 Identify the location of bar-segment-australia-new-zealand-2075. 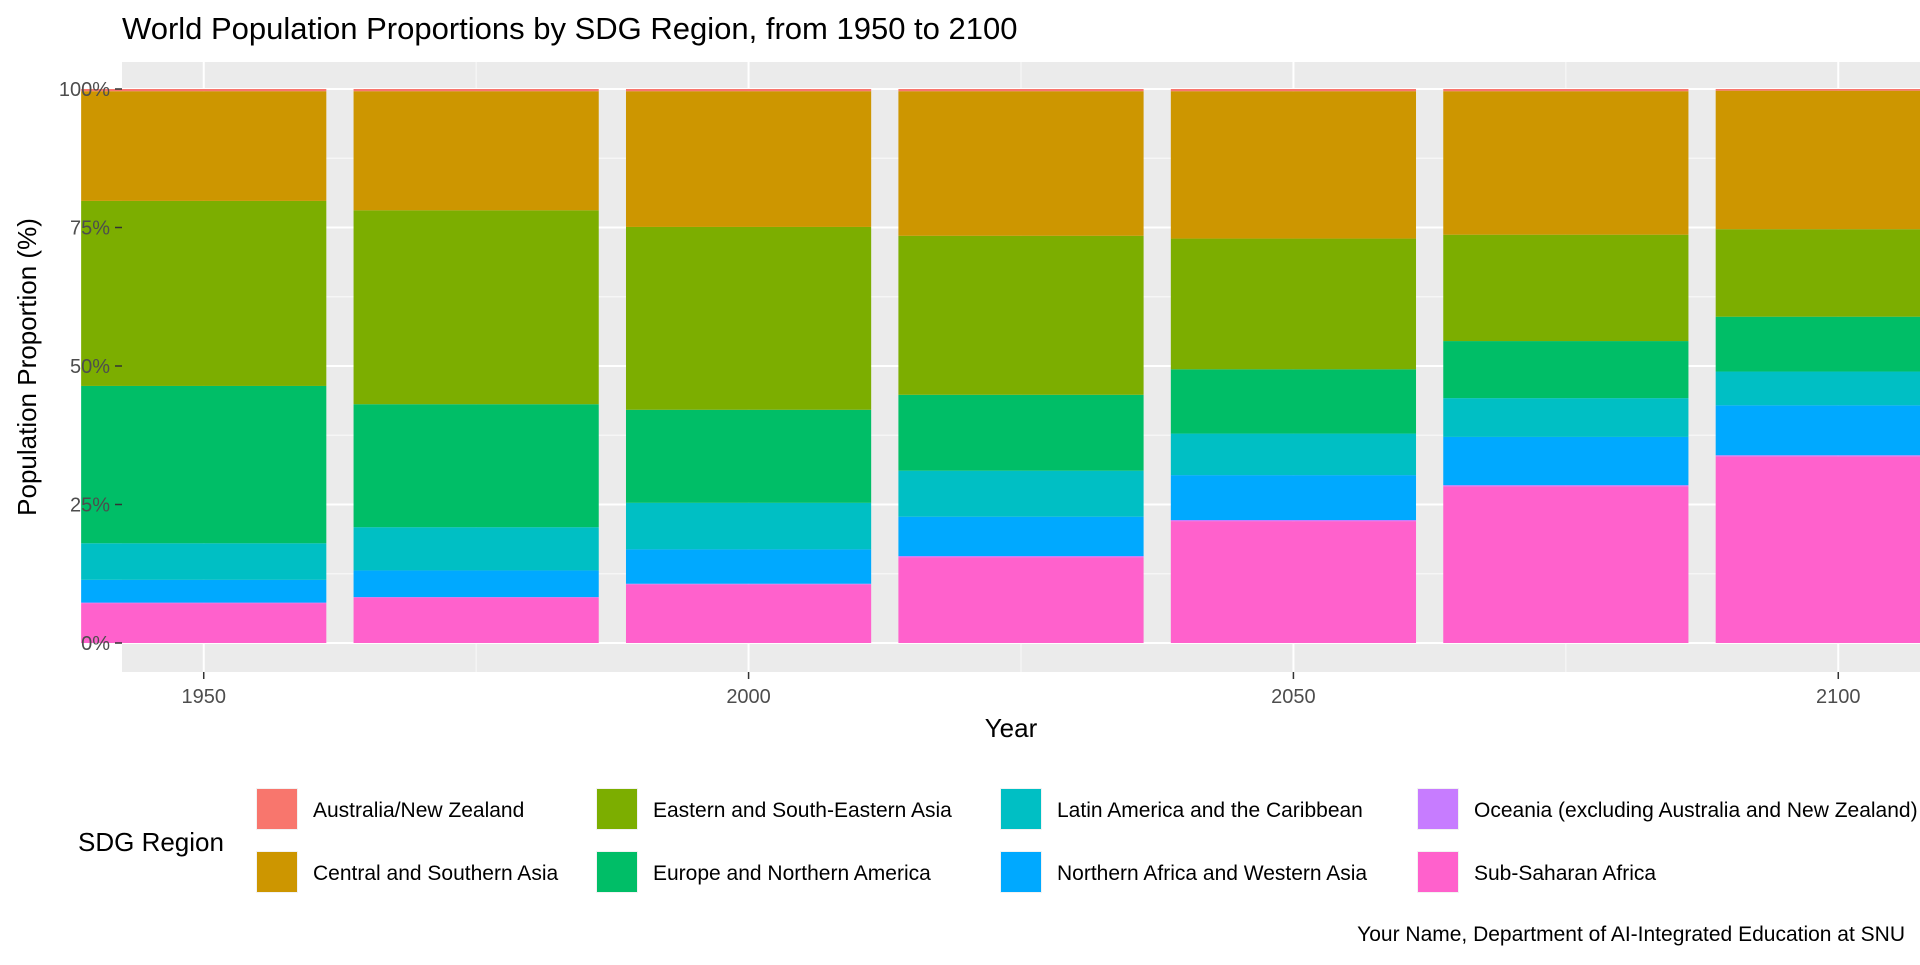
(1566, 90).